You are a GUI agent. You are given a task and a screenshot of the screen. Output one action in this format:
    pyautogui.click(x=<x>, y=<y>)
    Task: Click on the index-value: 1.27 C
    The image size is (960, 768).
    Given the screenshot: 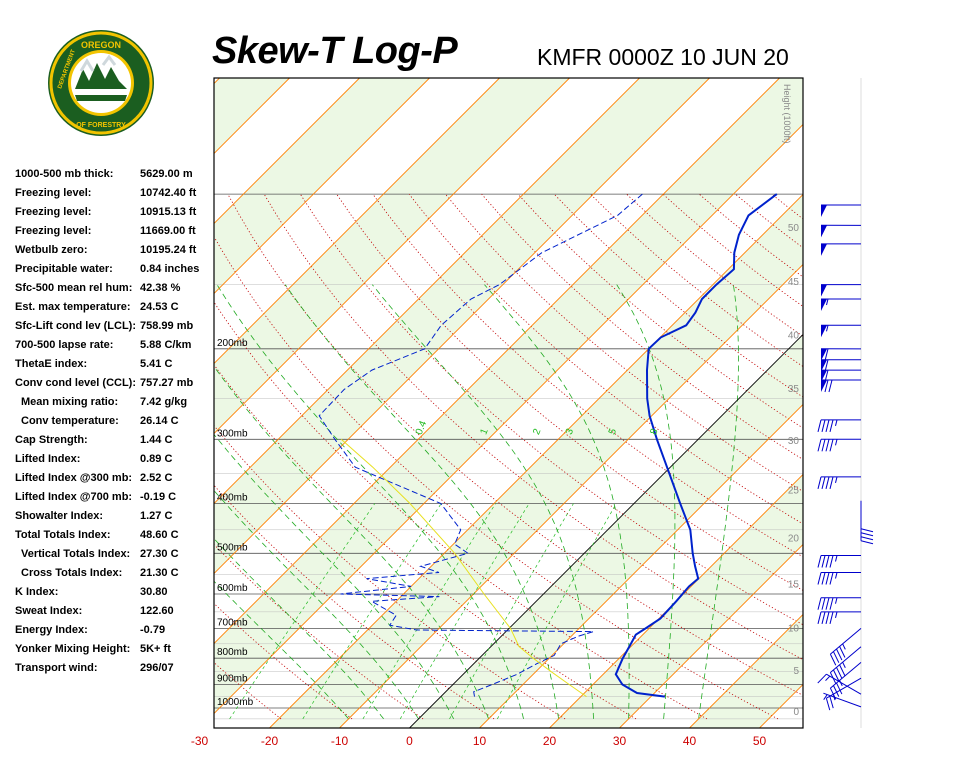 What is the action you would take?
    pyautogui.click(x=156, y=516)
    